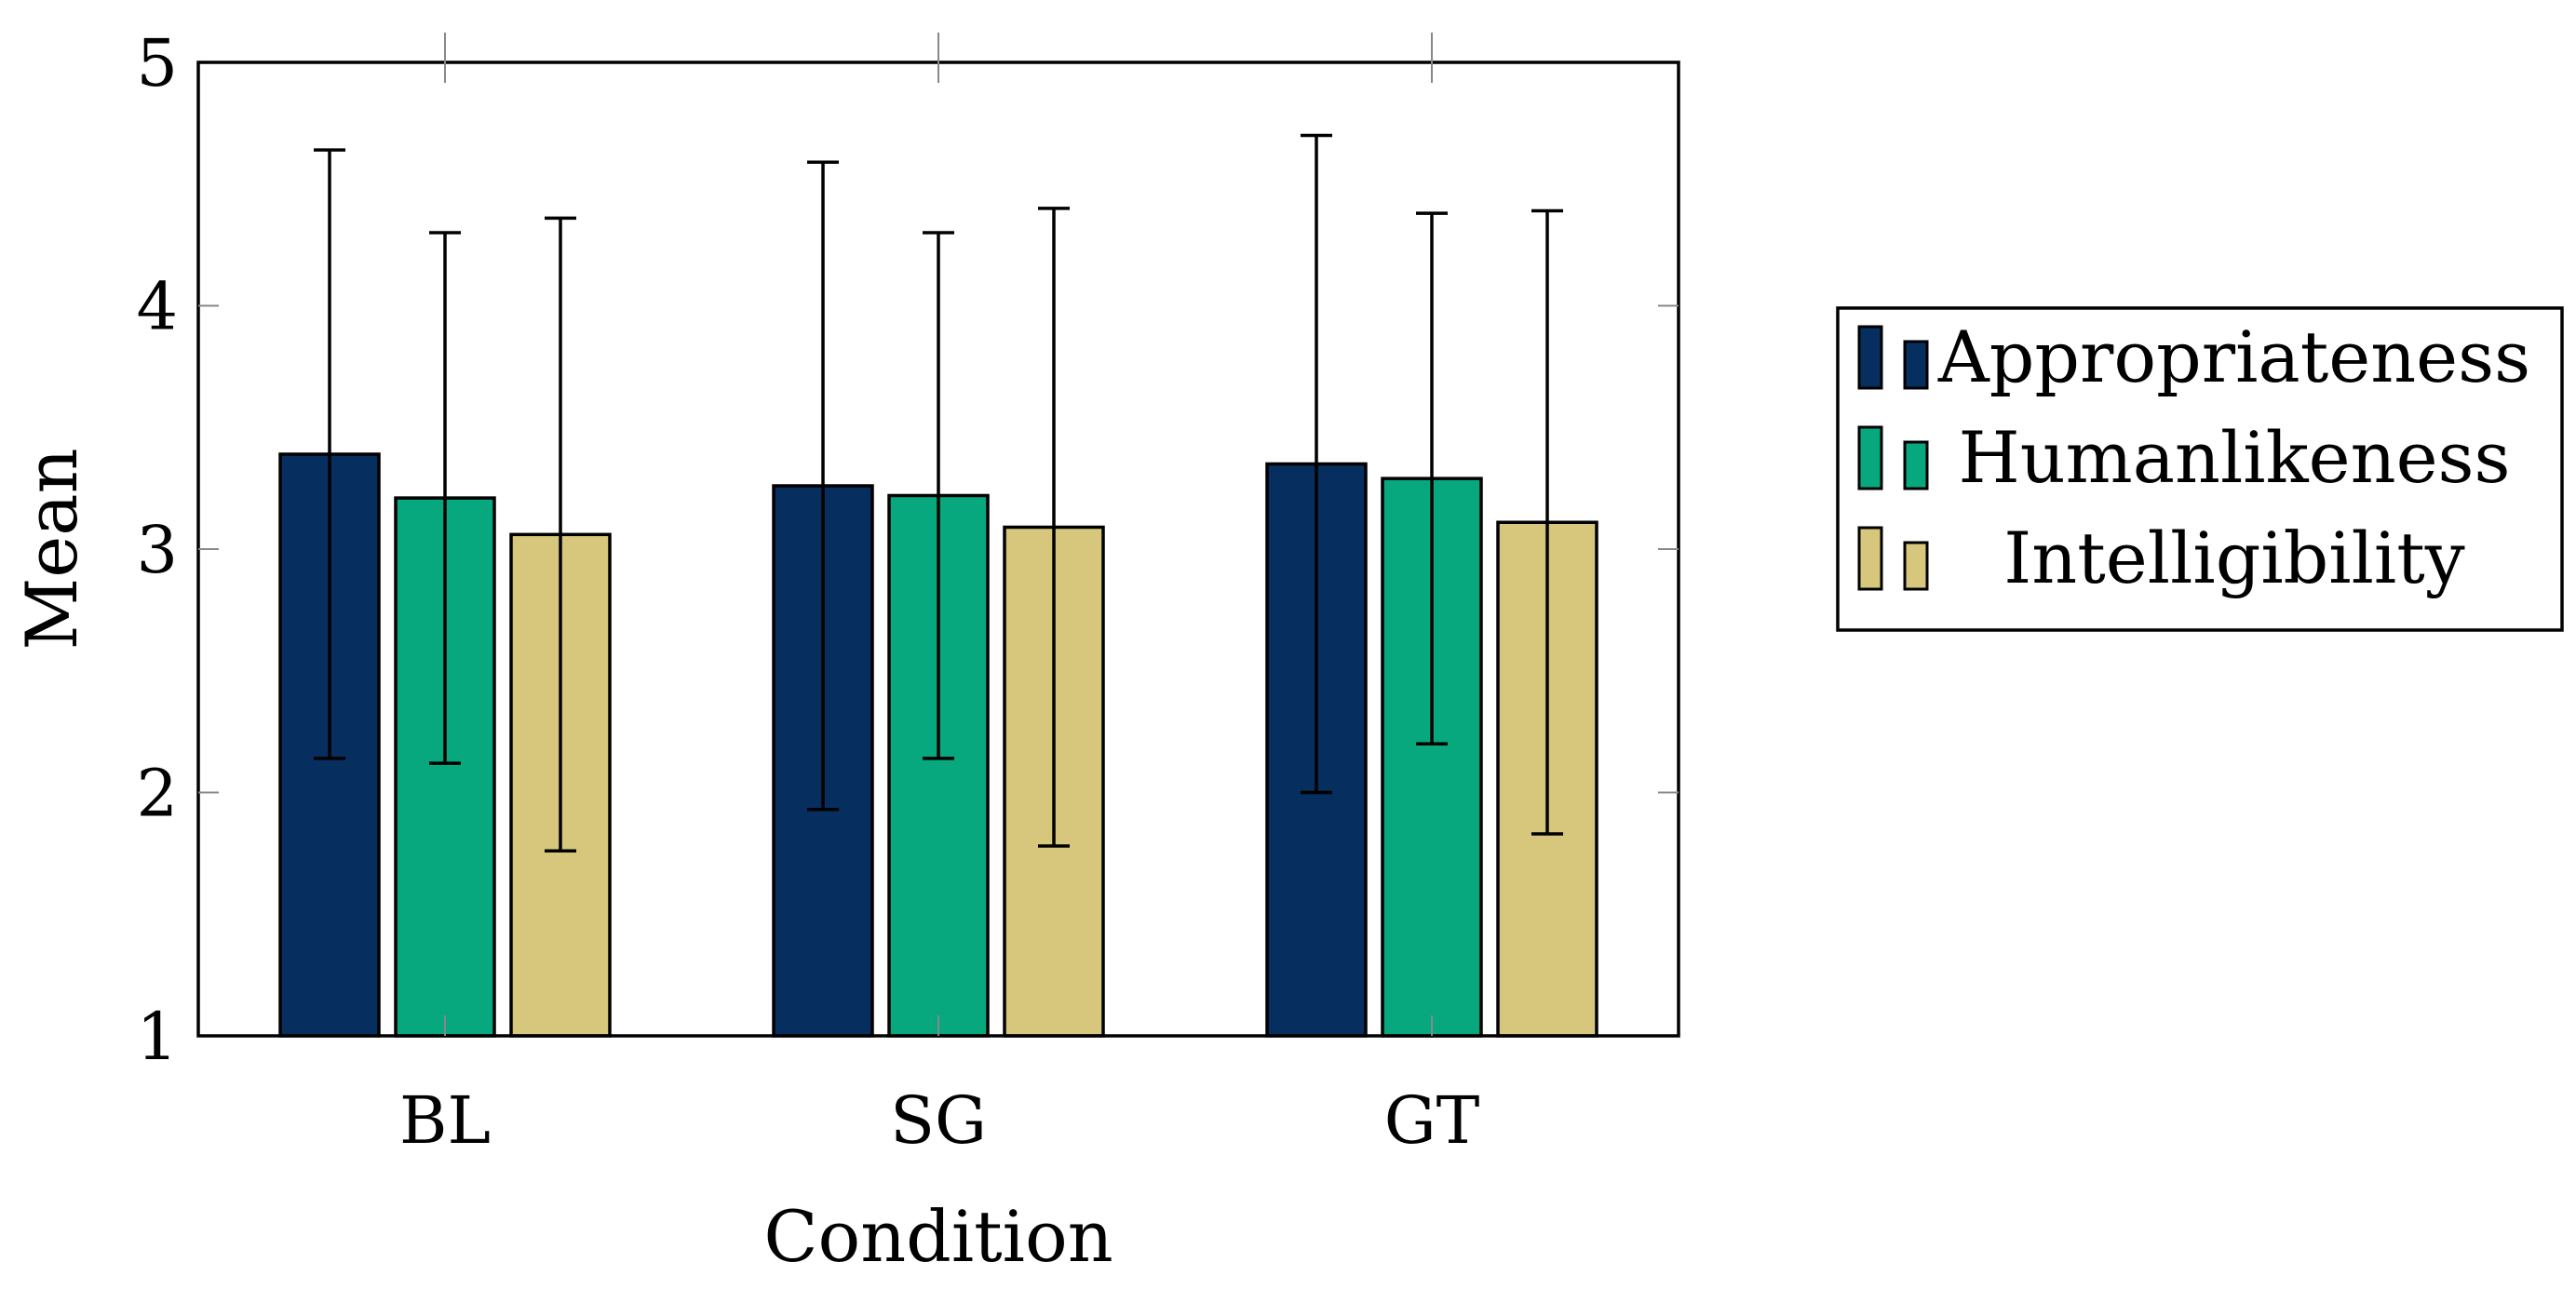 This screenshot has width=2576, height=1289. Describe the element at coordinates (938, 1120) in the screenshot. I see `x-tick-label-sg: SG` at that location.